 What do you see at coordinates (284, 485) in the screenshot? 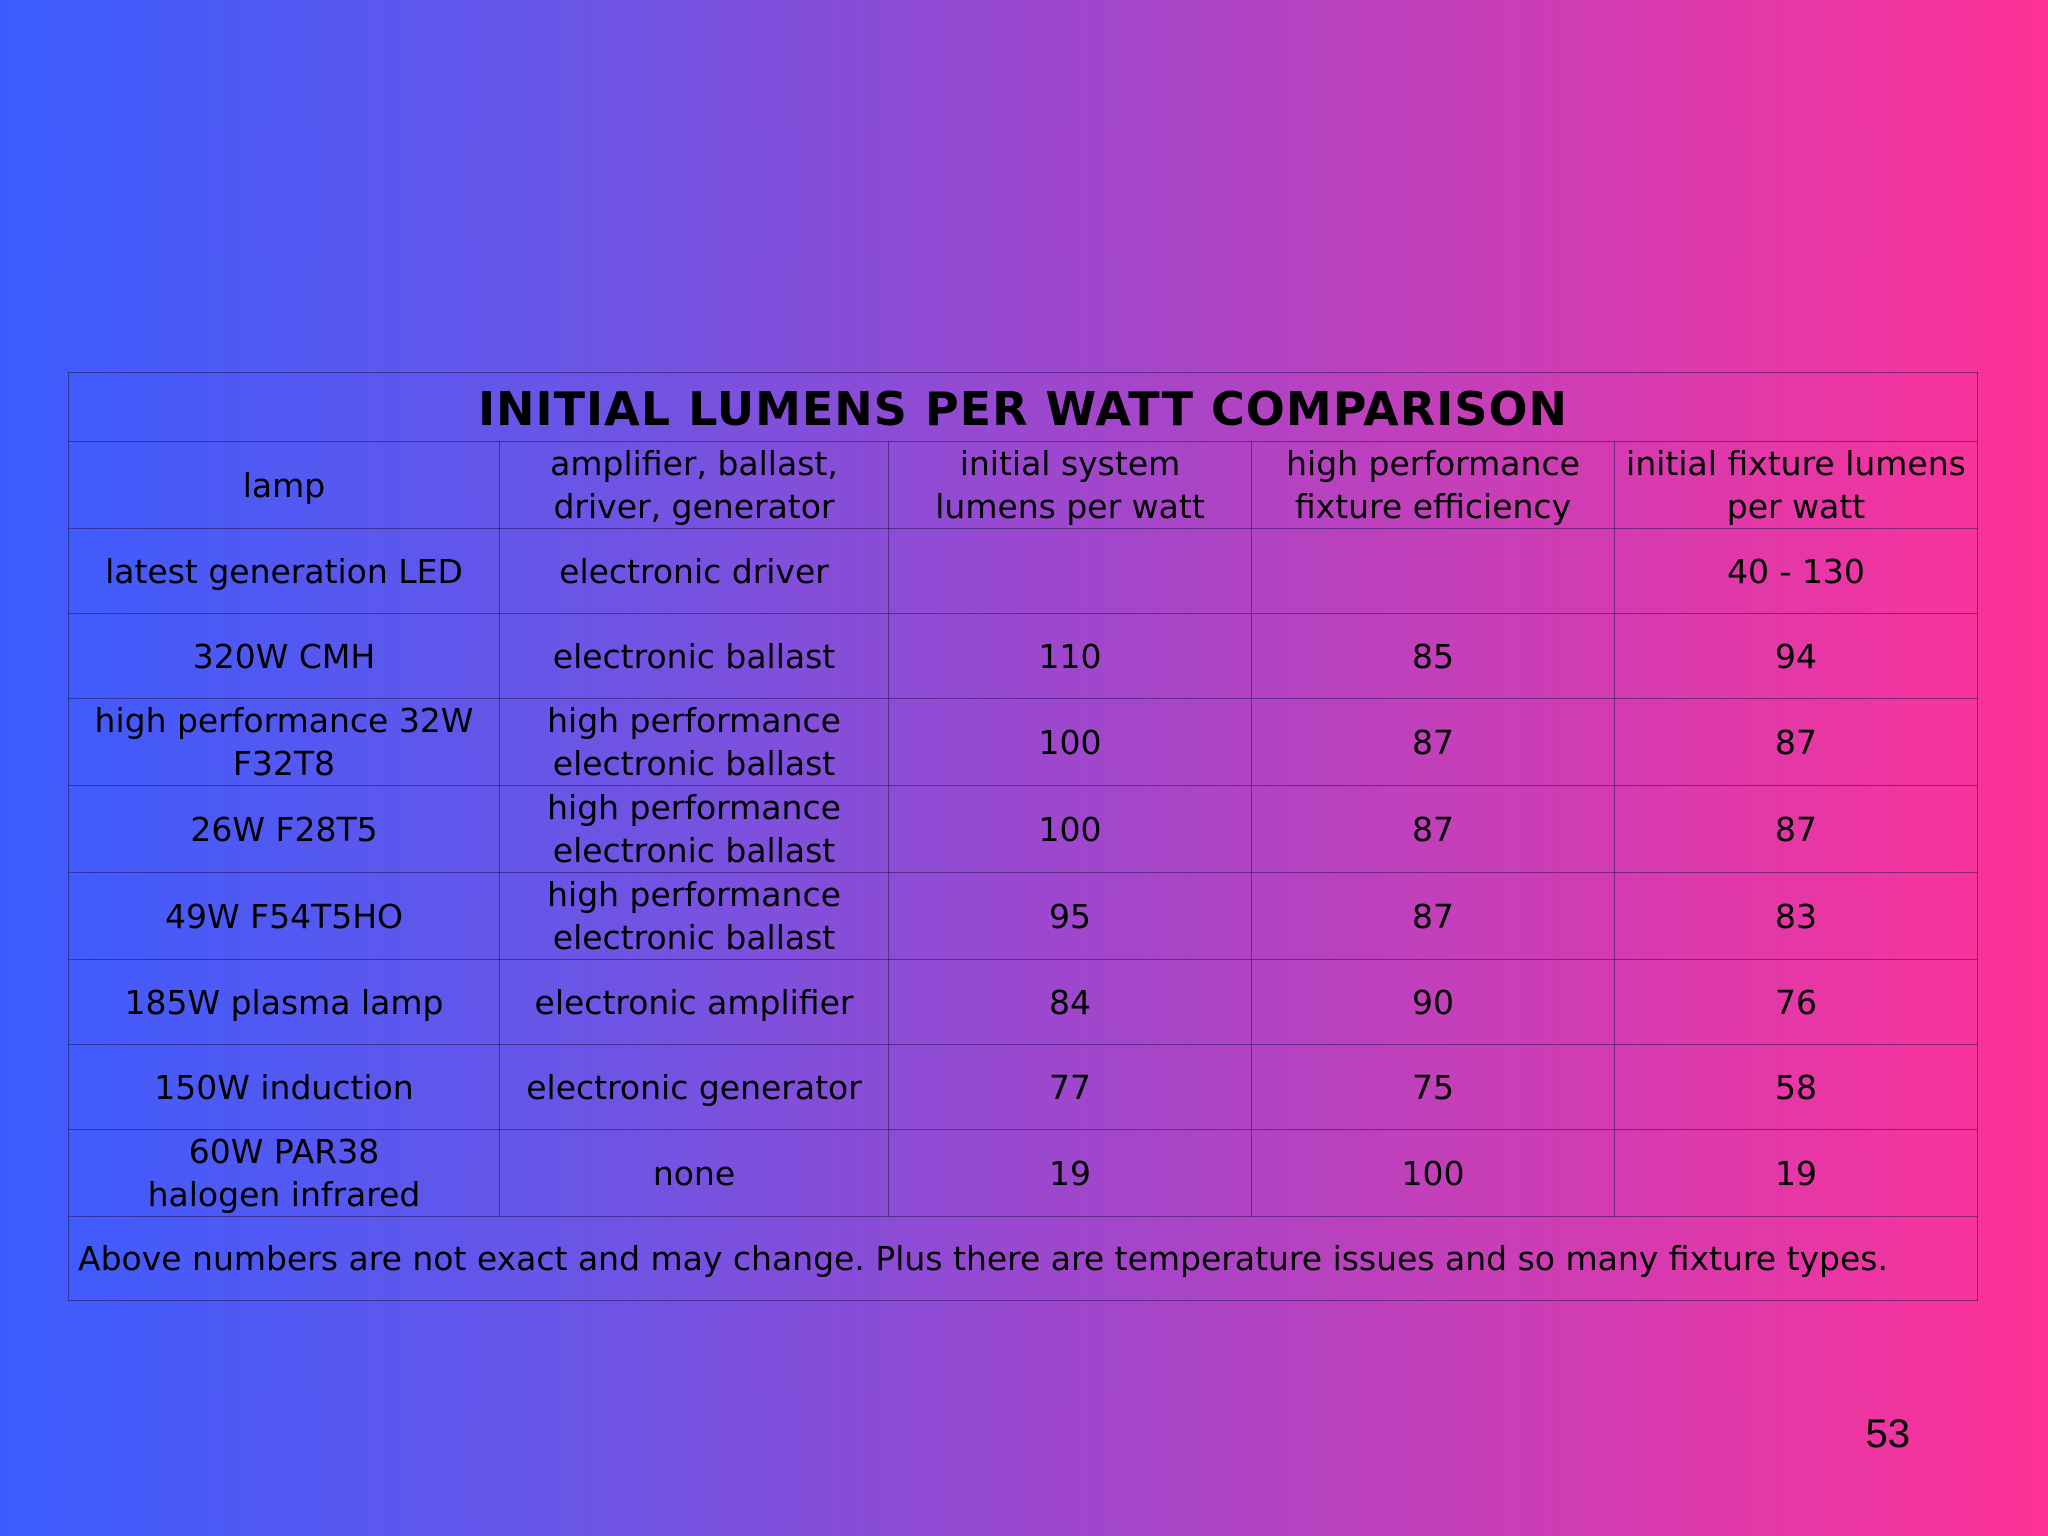
I see `column-header-lamp: lamp` at bounding box center [284, 485].